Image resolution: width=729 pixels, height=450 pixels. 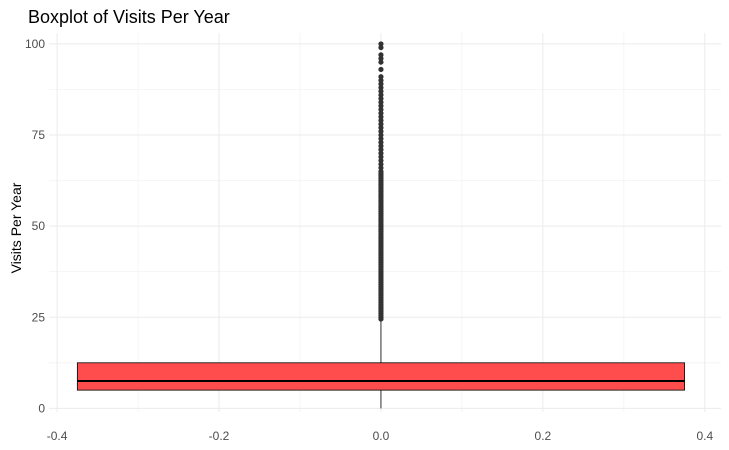 What do you see at coordinates (39, 226) in the screenshot?
I see `y-tick-label: 50` at bounding box center [39, 226].